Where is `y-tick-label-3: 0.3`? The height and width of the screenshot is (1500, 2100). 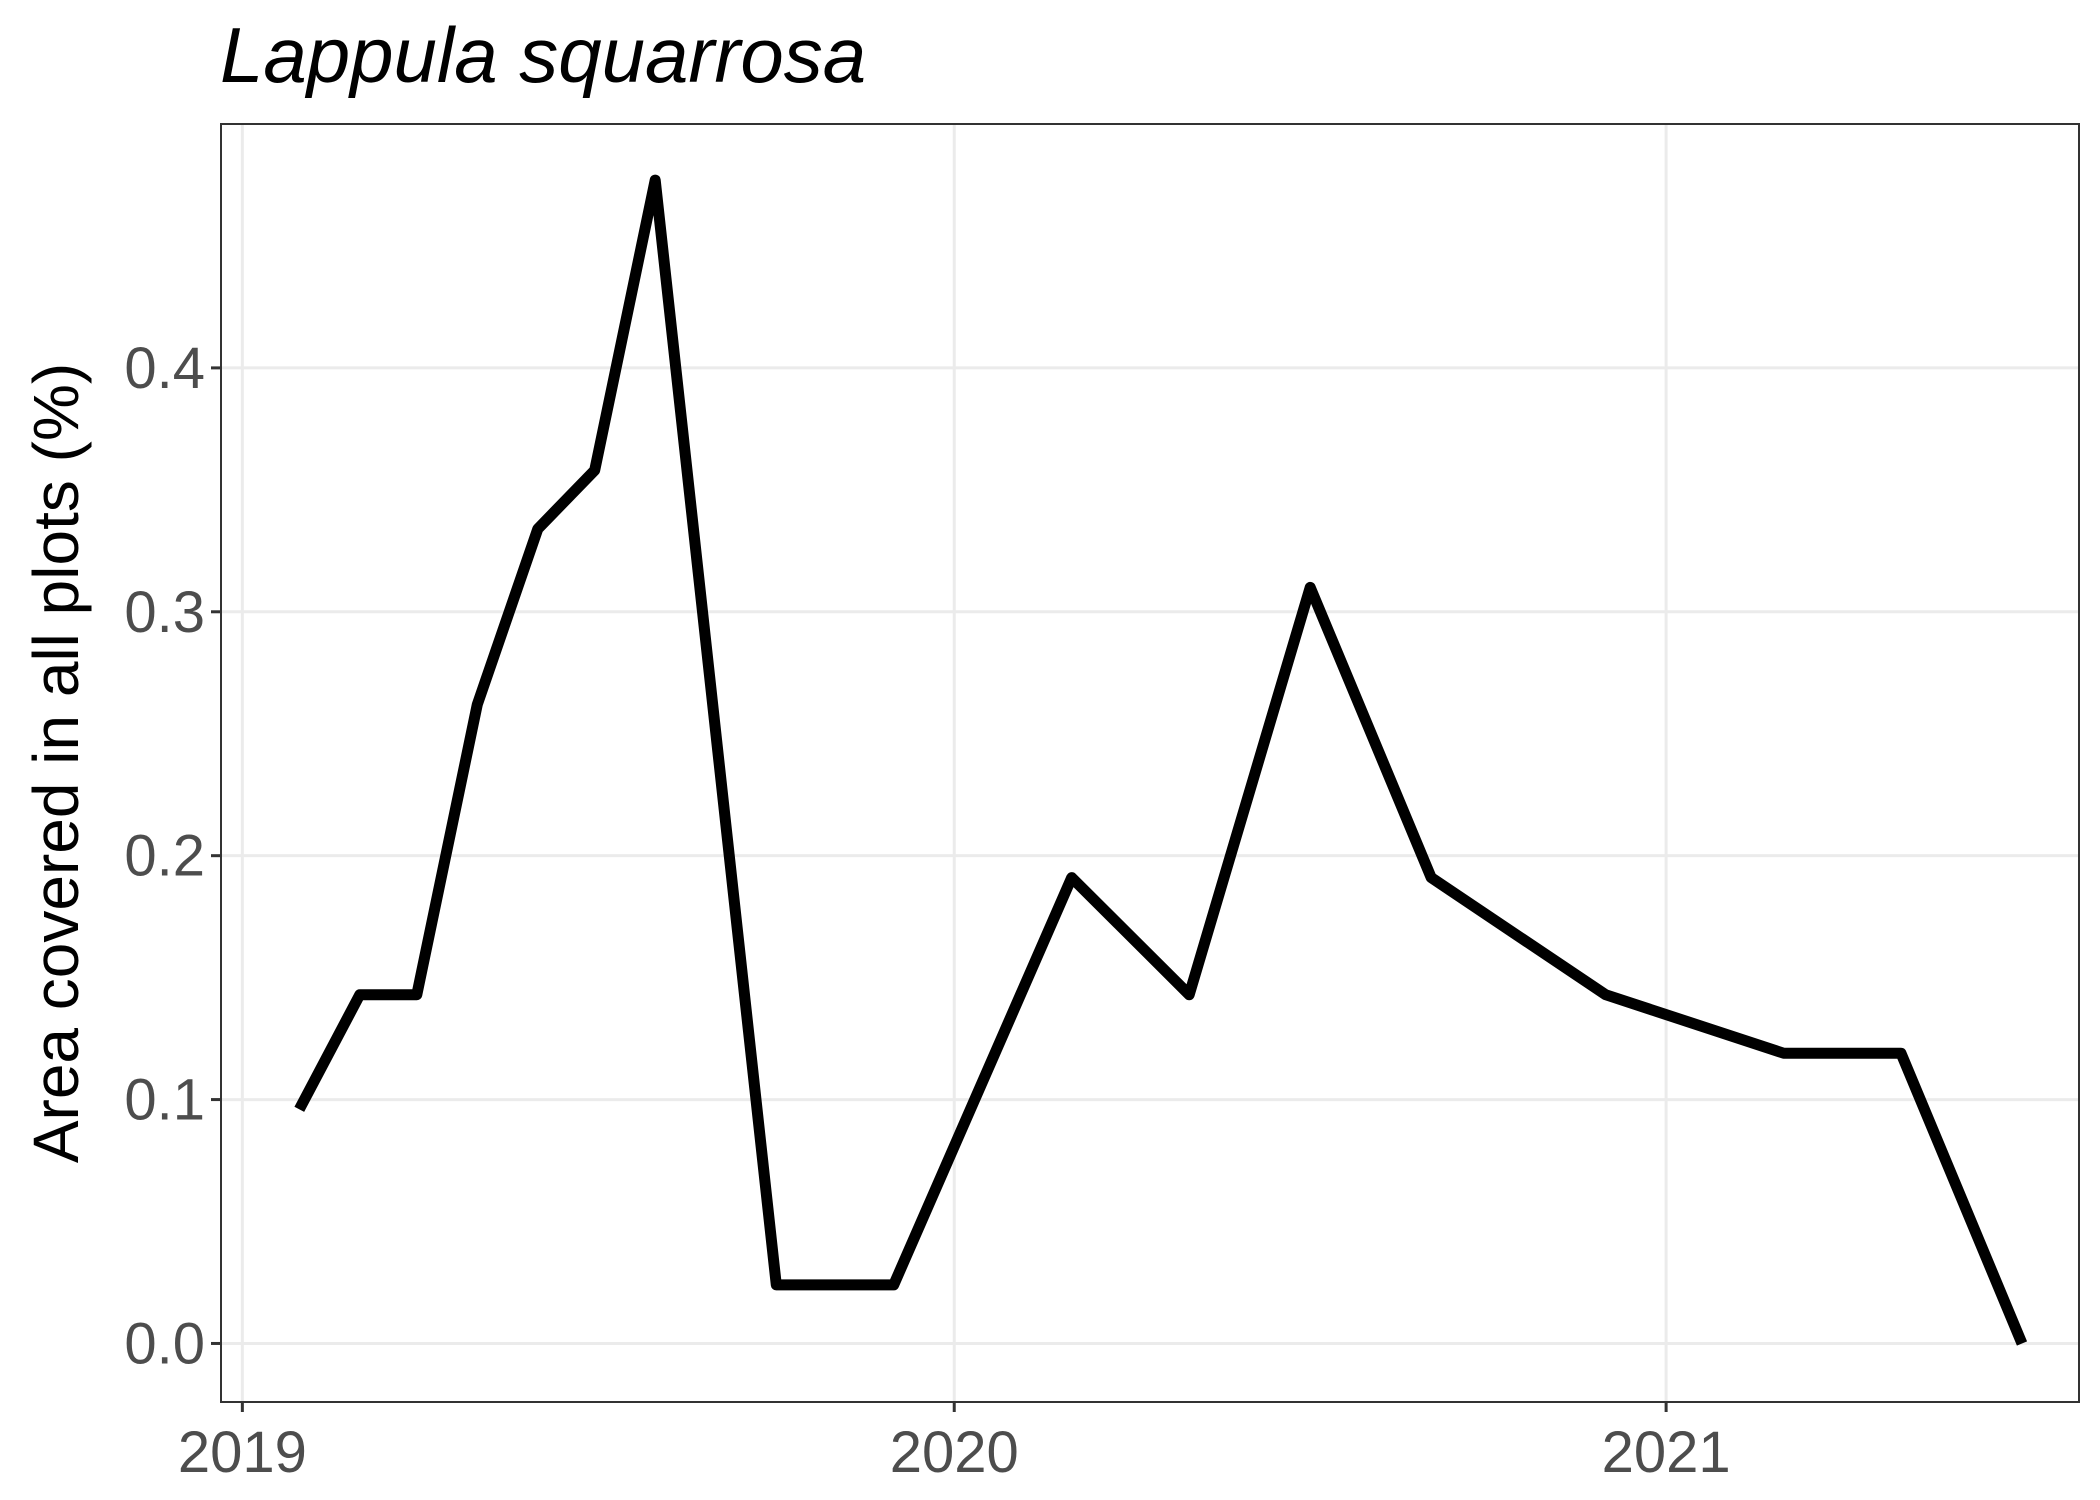
y-tick-label-3: 0.3 is located at coordinates (164, 612).